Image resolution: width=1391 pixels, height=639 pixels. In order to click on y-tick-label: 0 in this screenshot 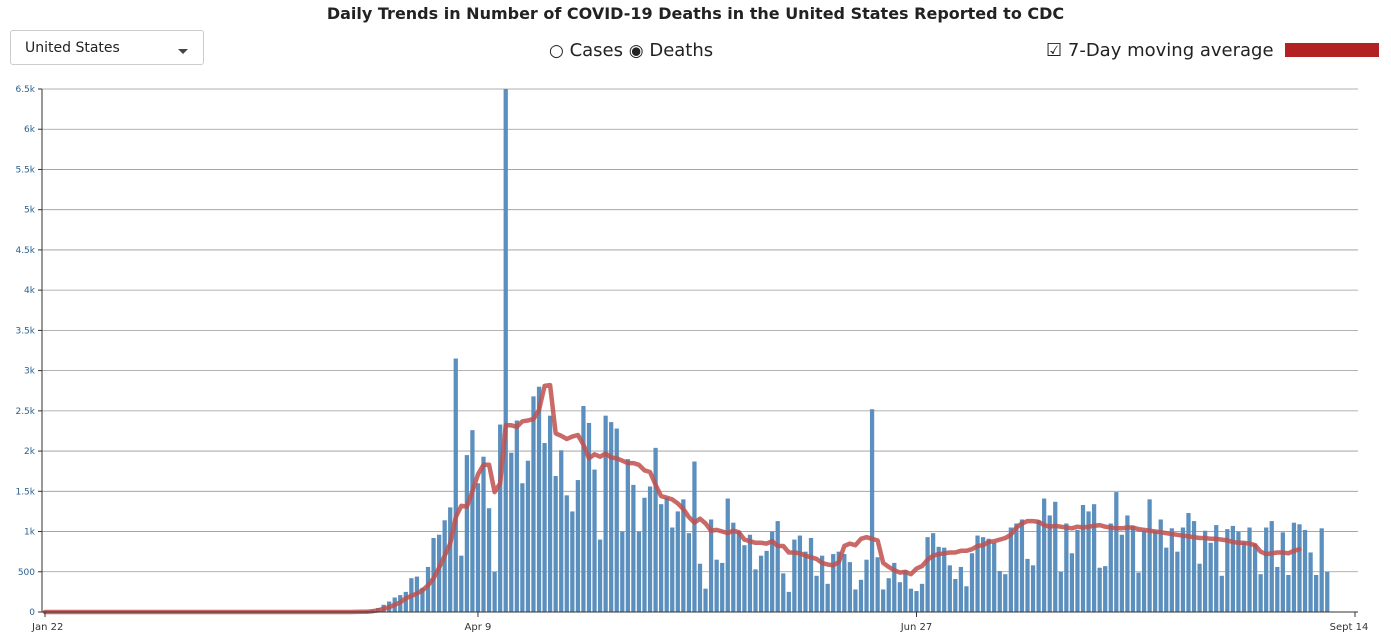, I will do `click(32, 613)`.